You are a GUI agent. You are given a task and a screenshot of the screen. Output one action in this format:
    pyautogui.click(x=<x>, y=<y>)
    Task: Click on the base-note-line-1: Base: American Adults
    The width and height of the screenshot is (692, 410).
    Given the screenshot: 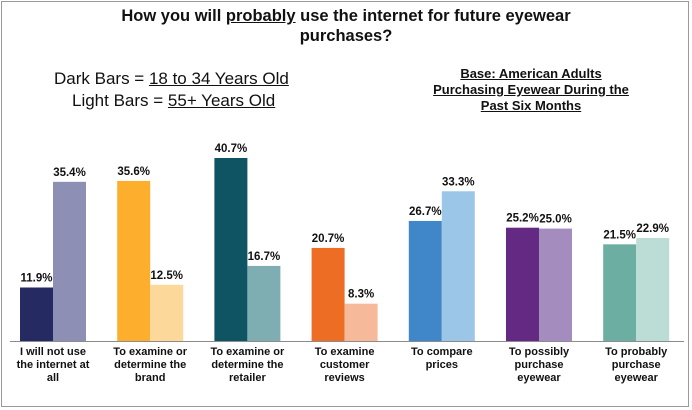 What is the action you would take?
    pyautogui.click(x=531, y=73)
    